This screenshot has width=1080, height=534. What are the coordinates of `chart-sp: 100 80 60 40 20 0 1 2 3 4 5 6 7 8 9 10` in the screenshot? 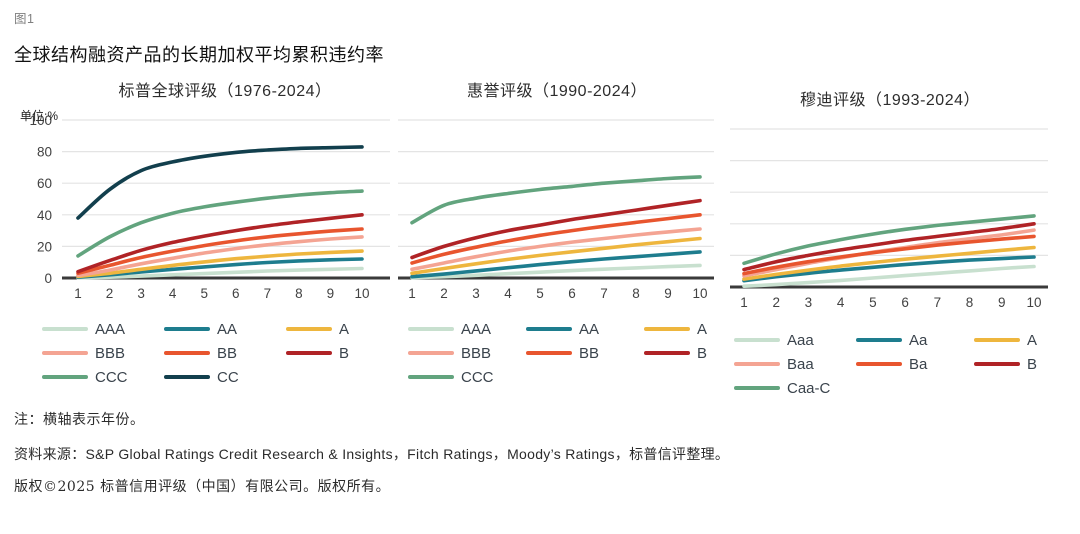 It's located at (203, 207).